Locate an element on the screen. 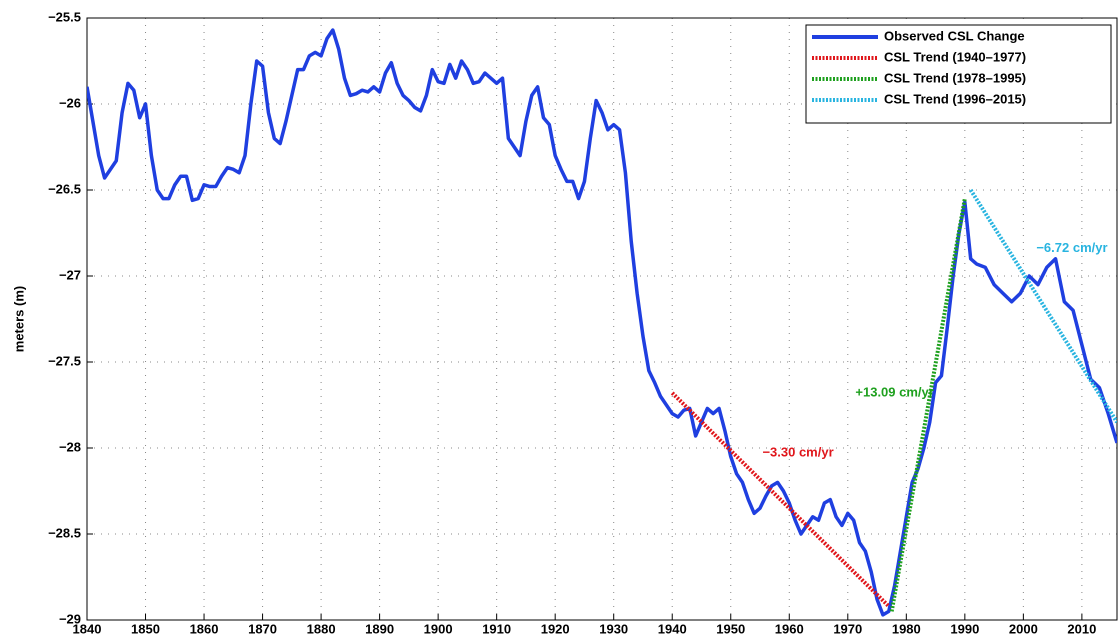 This screenshot has height=637, width=1118. x-tick-label: 1990 is located at coordinates (964, 628).